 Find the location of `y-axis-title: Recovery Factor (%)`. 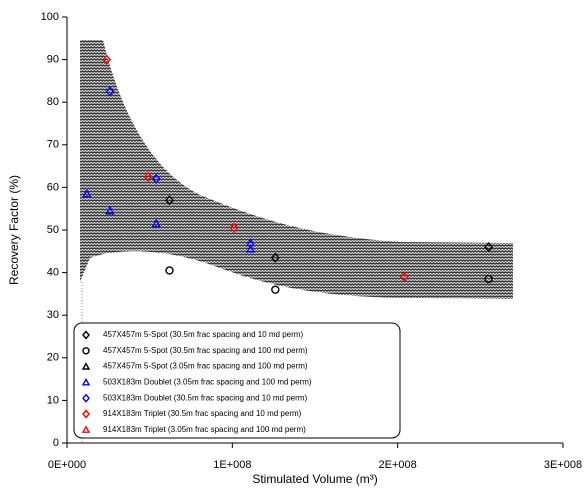

y-axis-title: Recovery Factor (%) is located at coordinates (14, 230).